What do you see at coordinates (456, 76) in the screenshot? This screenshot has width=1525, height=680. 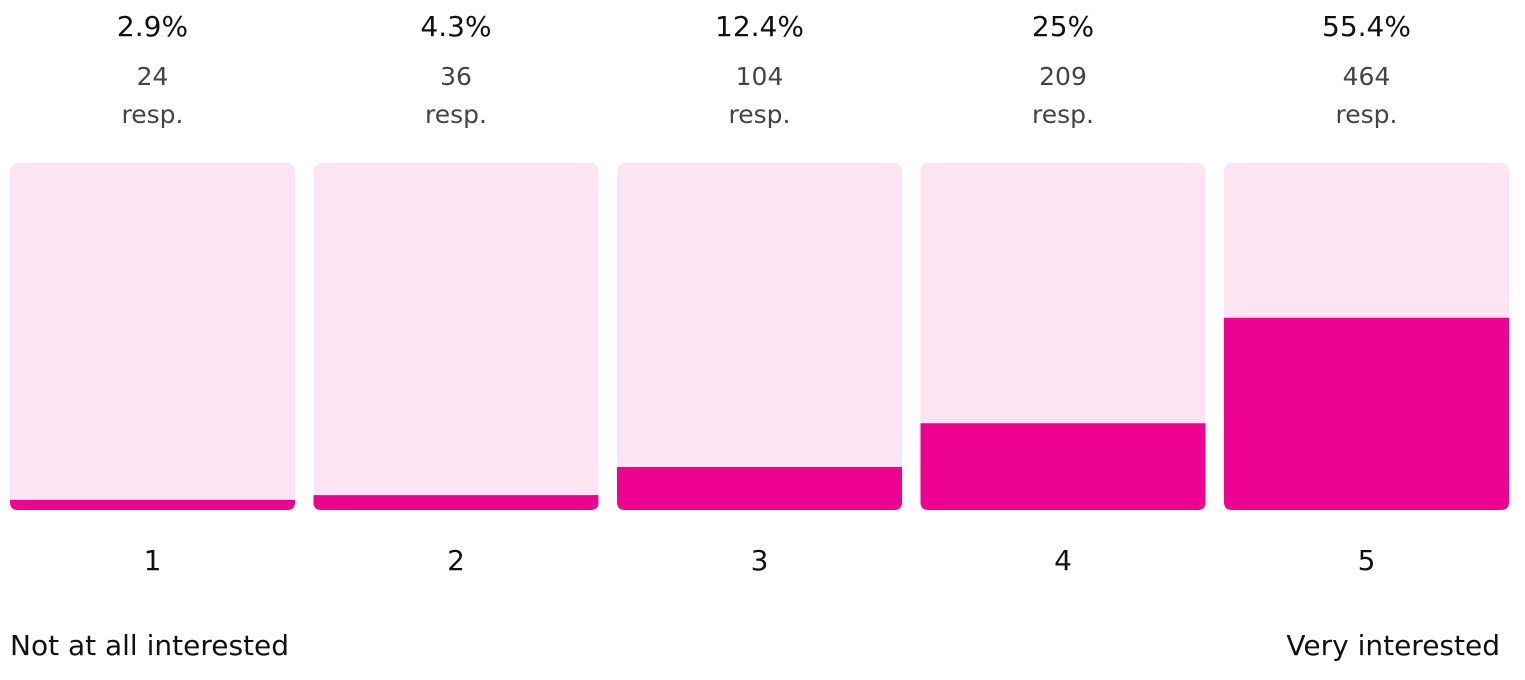 I see `response-count: 36` at bounding box center [456, 76].